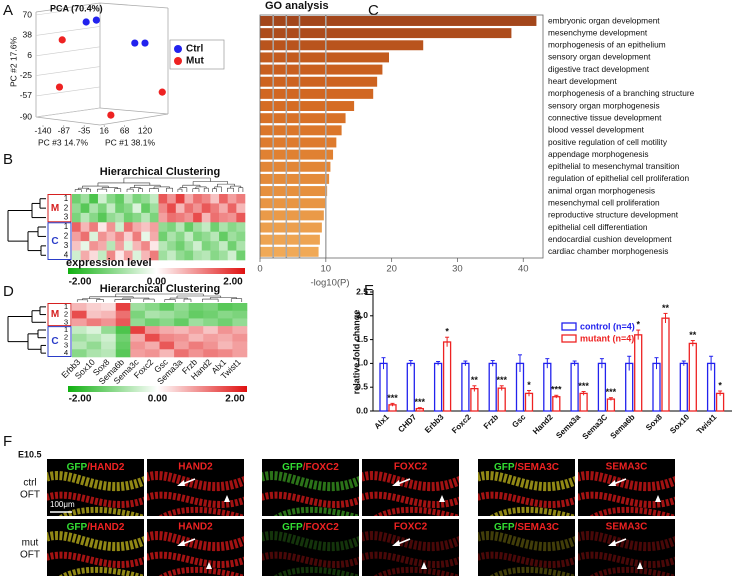 This screenshot has height=577, width=755. Describe the element at coordinates (55, 314) in the screenshot. I see `group-label: M` at that location.